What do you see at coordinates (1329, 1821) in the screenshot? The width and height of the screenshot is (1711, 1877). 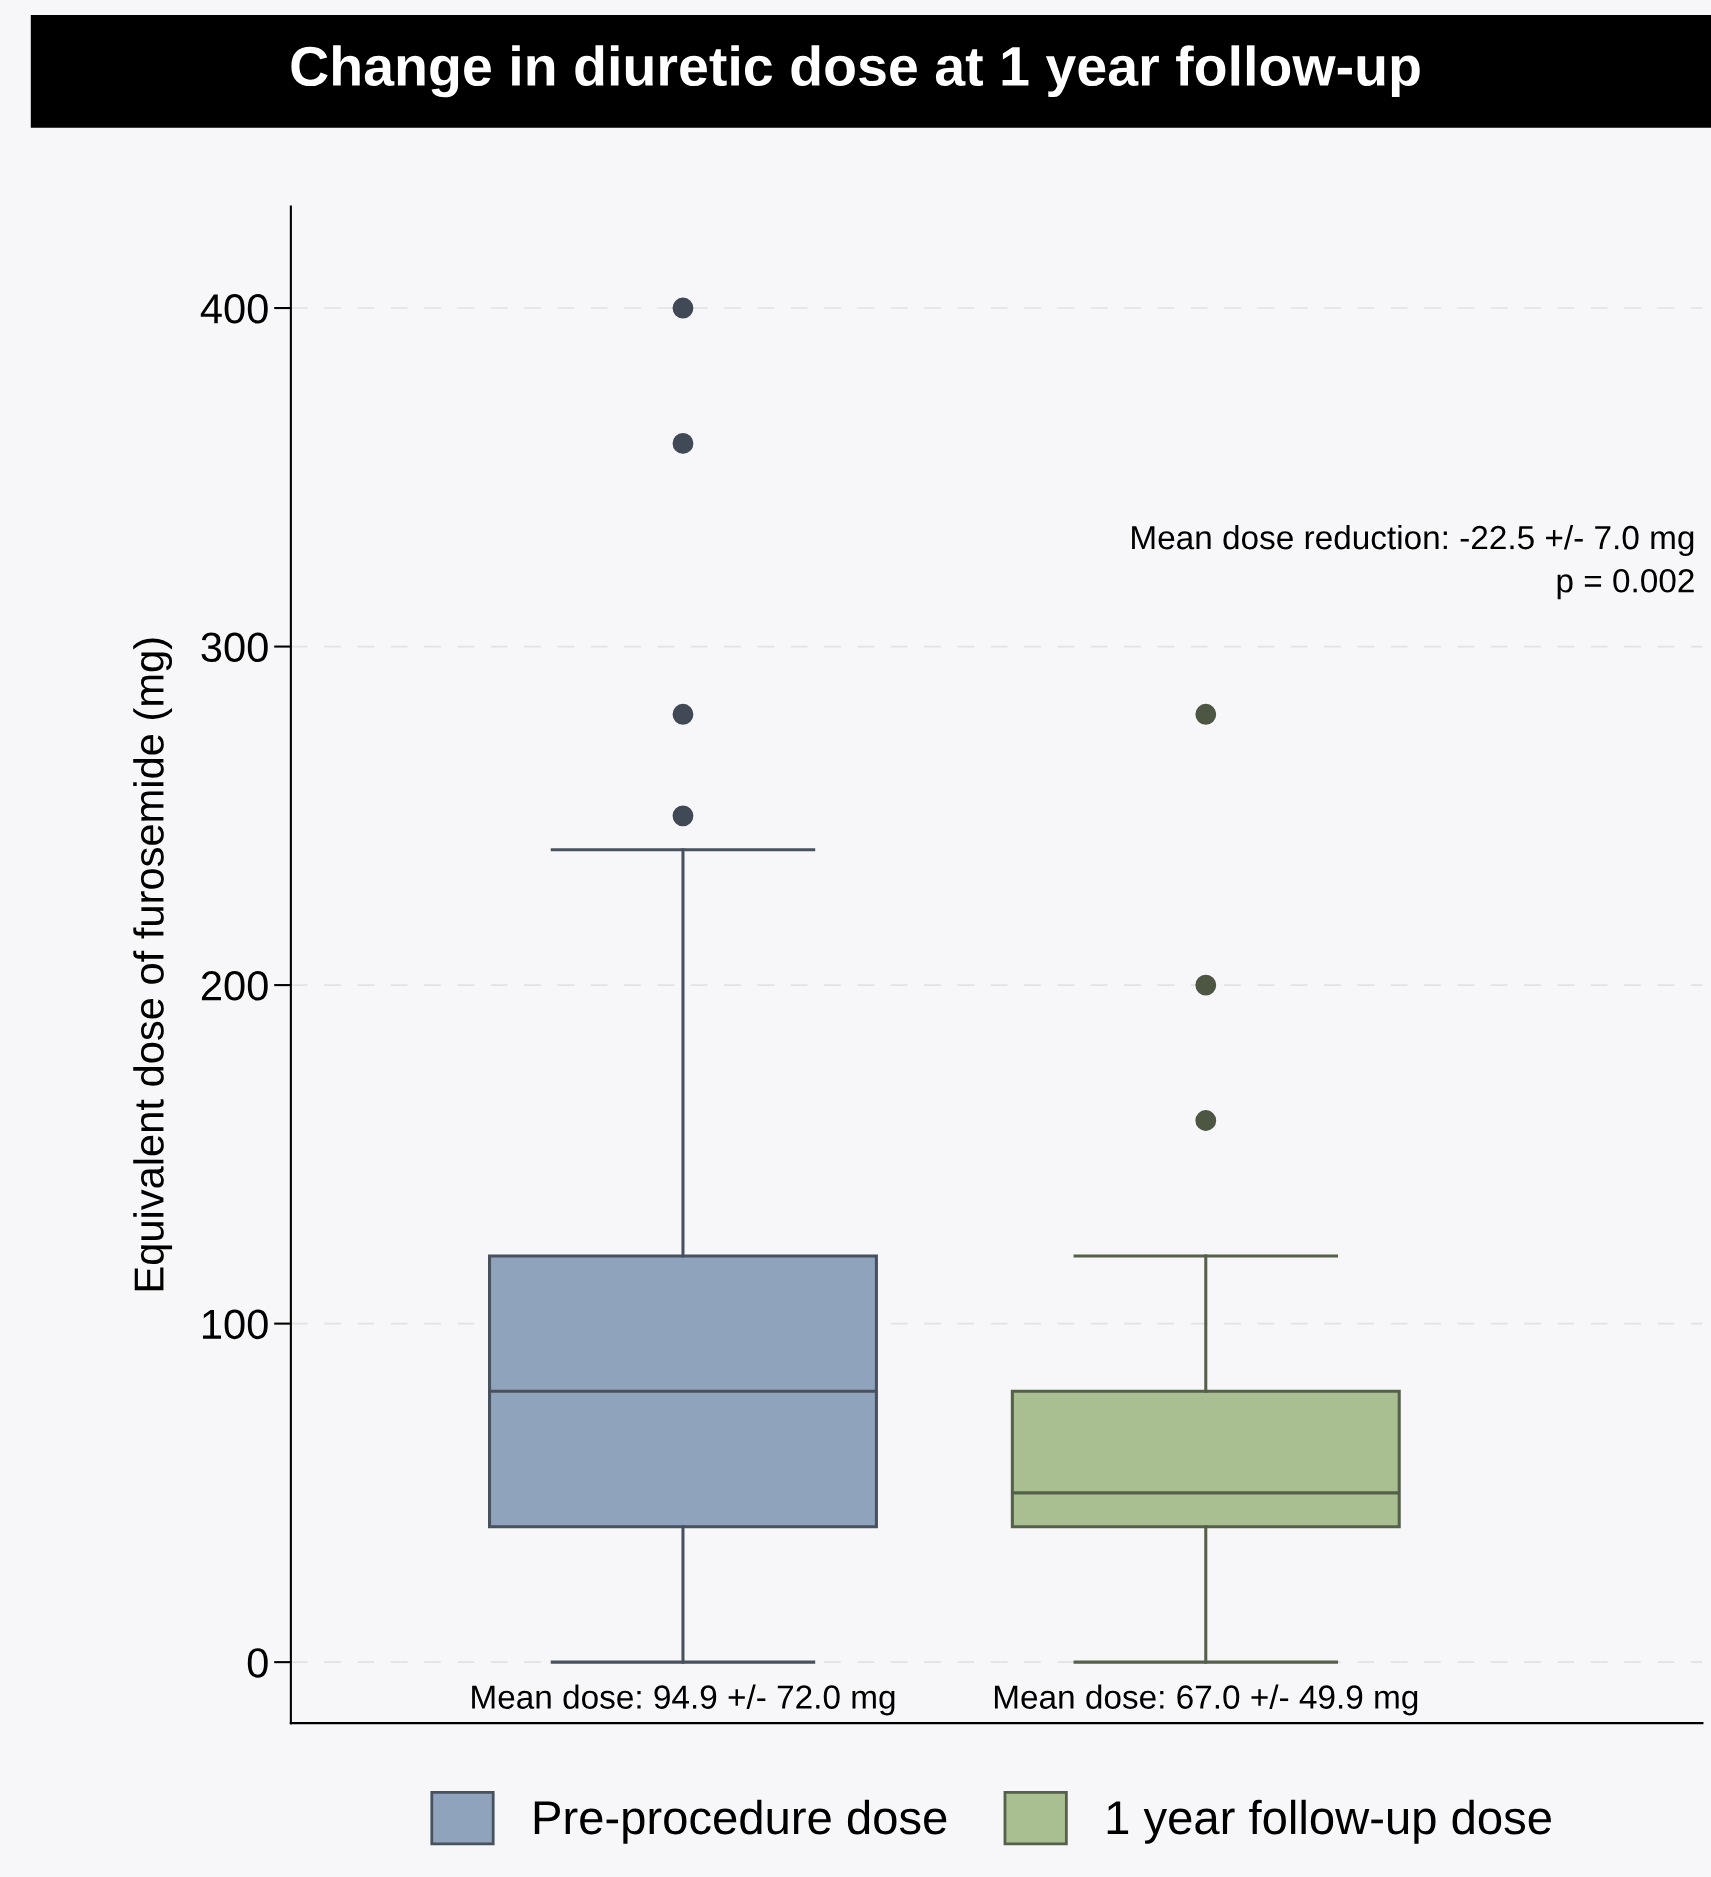 I see `legend-label: 1 year follow-up dose` at bounding box center [1329, 1821].